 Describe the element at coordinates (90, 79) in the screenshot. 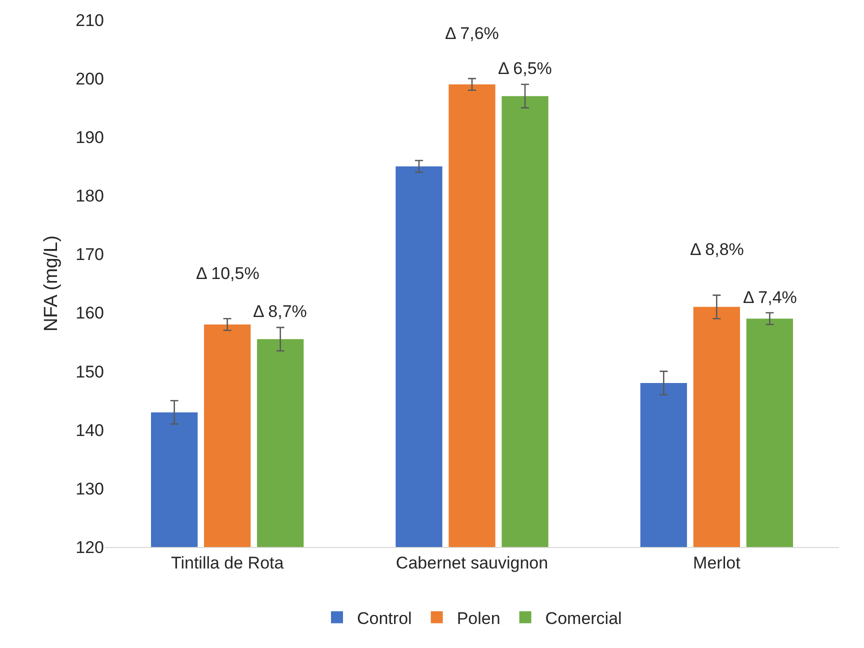

I see `y-tick-label: 200` at that location.